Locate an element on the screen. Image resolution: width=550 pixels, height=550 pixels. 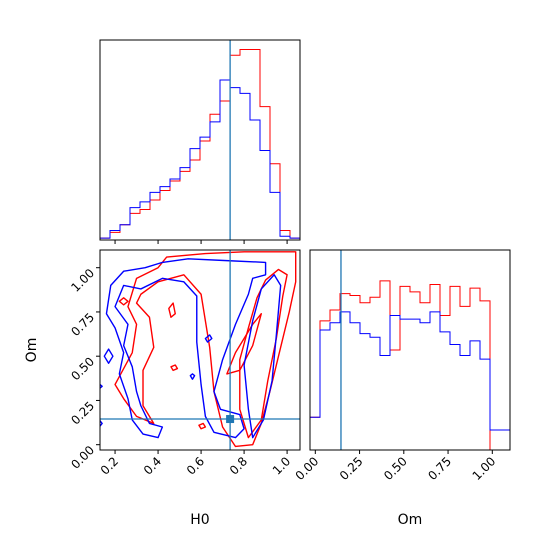
om-y-tick-label-4: 1.00 is located at coordinates (82, 280).